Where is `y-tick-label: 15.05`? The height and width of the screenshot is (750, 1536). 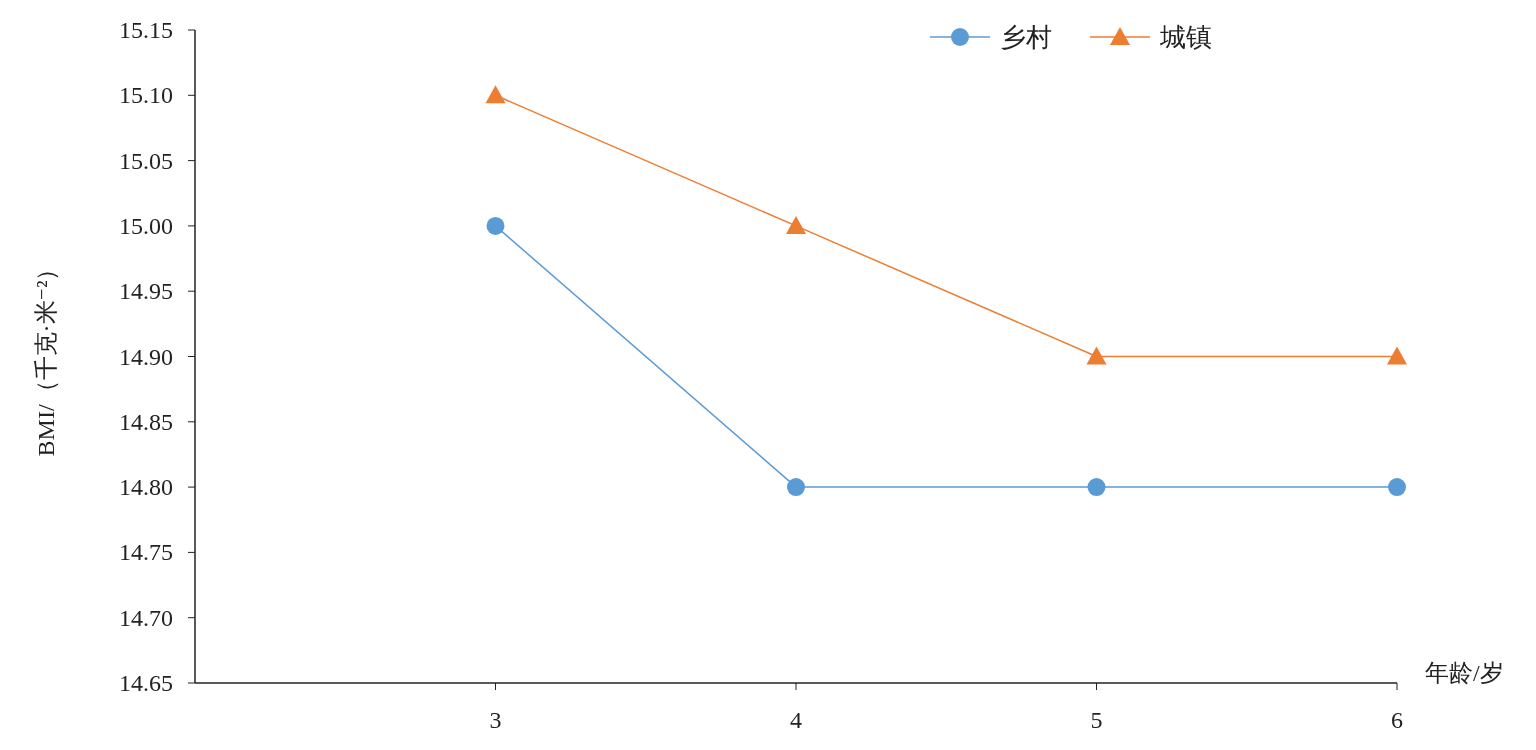 y-tick-label: 15.05 is located at coordinates (146, 160).